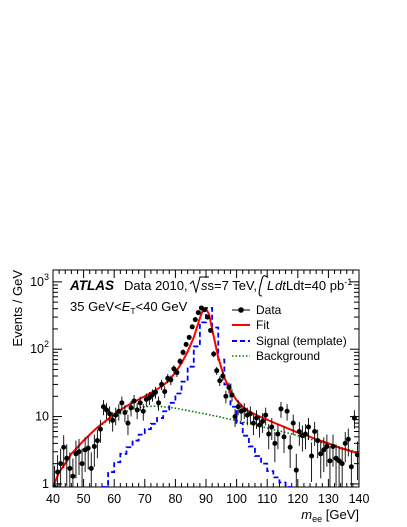 Image resolution: width=407 pixels, height=527 pixels. What do you see at coordinates (233, 285) in the screenshot?
I see `sqrt-s-value: s=7 TeV,` at bounding box center [233, 285].